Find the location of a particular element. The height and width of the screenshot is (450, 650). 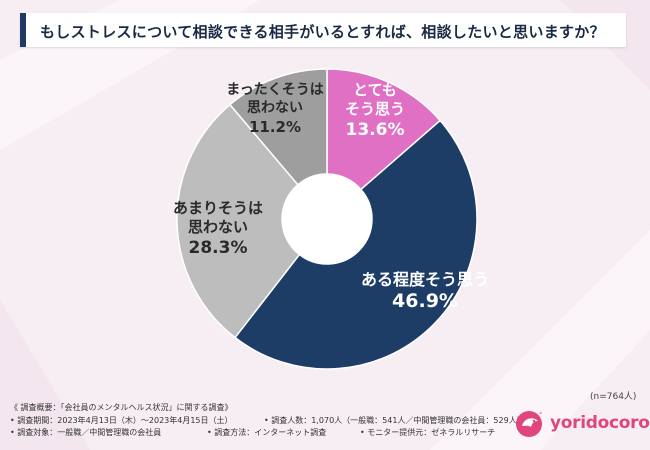

chart-title: もしストレスについて相談できる相手がいるとすれば、相談したいと思いますか？ is located at coordinates (322, 32).